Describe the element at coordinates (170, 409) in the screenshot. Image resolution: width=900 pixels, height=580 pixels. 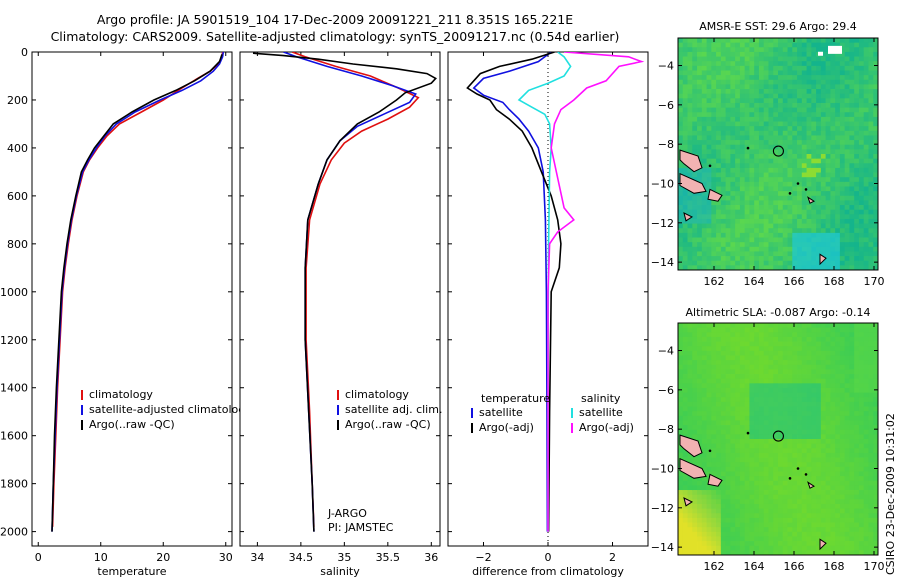
I see `temperature-legend-label: satellite-adjusted climatology` at that location.